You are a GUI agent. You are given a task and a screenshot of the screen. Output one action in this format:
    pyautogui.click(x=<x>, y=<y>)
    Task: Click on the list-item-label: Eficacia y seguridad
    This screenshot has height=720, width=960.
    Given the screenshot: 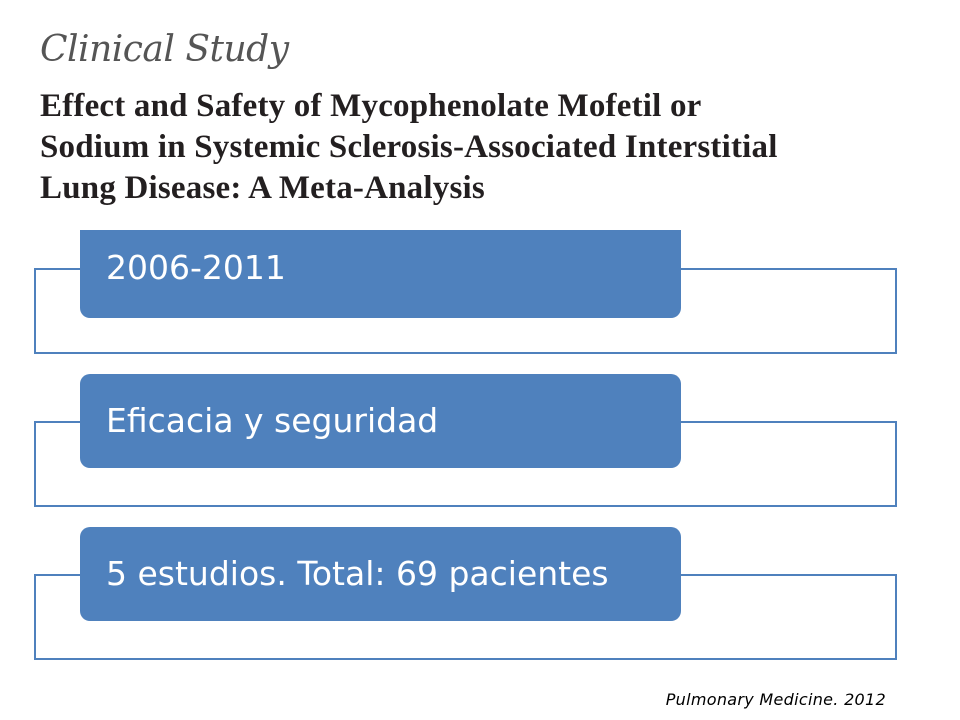 What is the action you would take?
    pyautogui.click(x=380, y=421)
    